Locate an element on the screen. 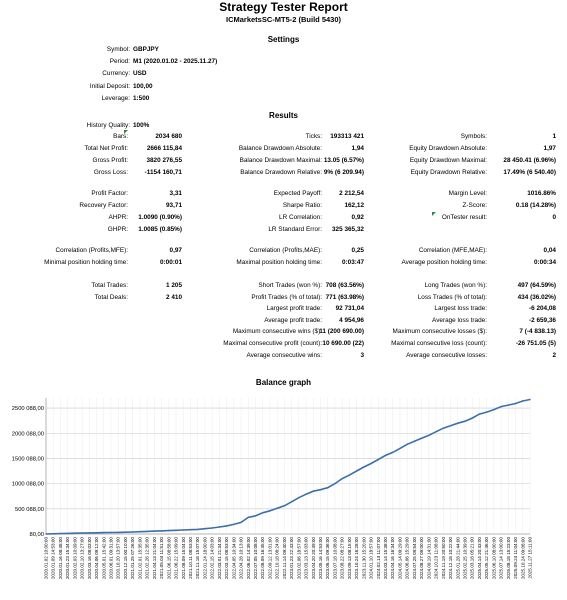 Image resolution: width=567 pixels, height=600 pixels. col1-value: 2 410 is located at coordinates (174, 297).